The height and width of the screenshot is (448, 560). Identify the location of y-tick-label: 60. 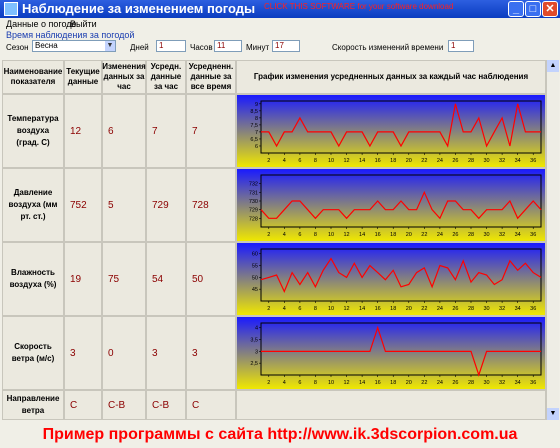
(255, 255).